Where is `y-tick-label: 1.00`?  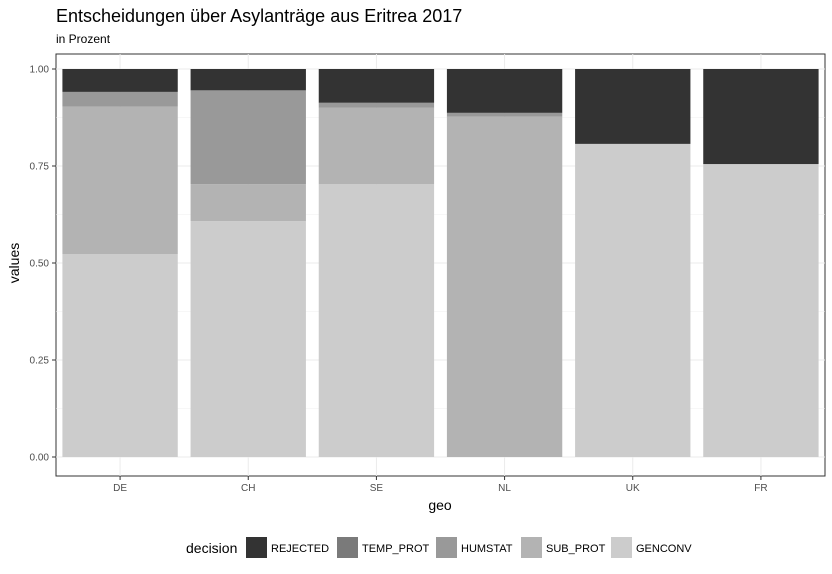 y-tick-label: 1.00 is located at coordinates (40, 70).